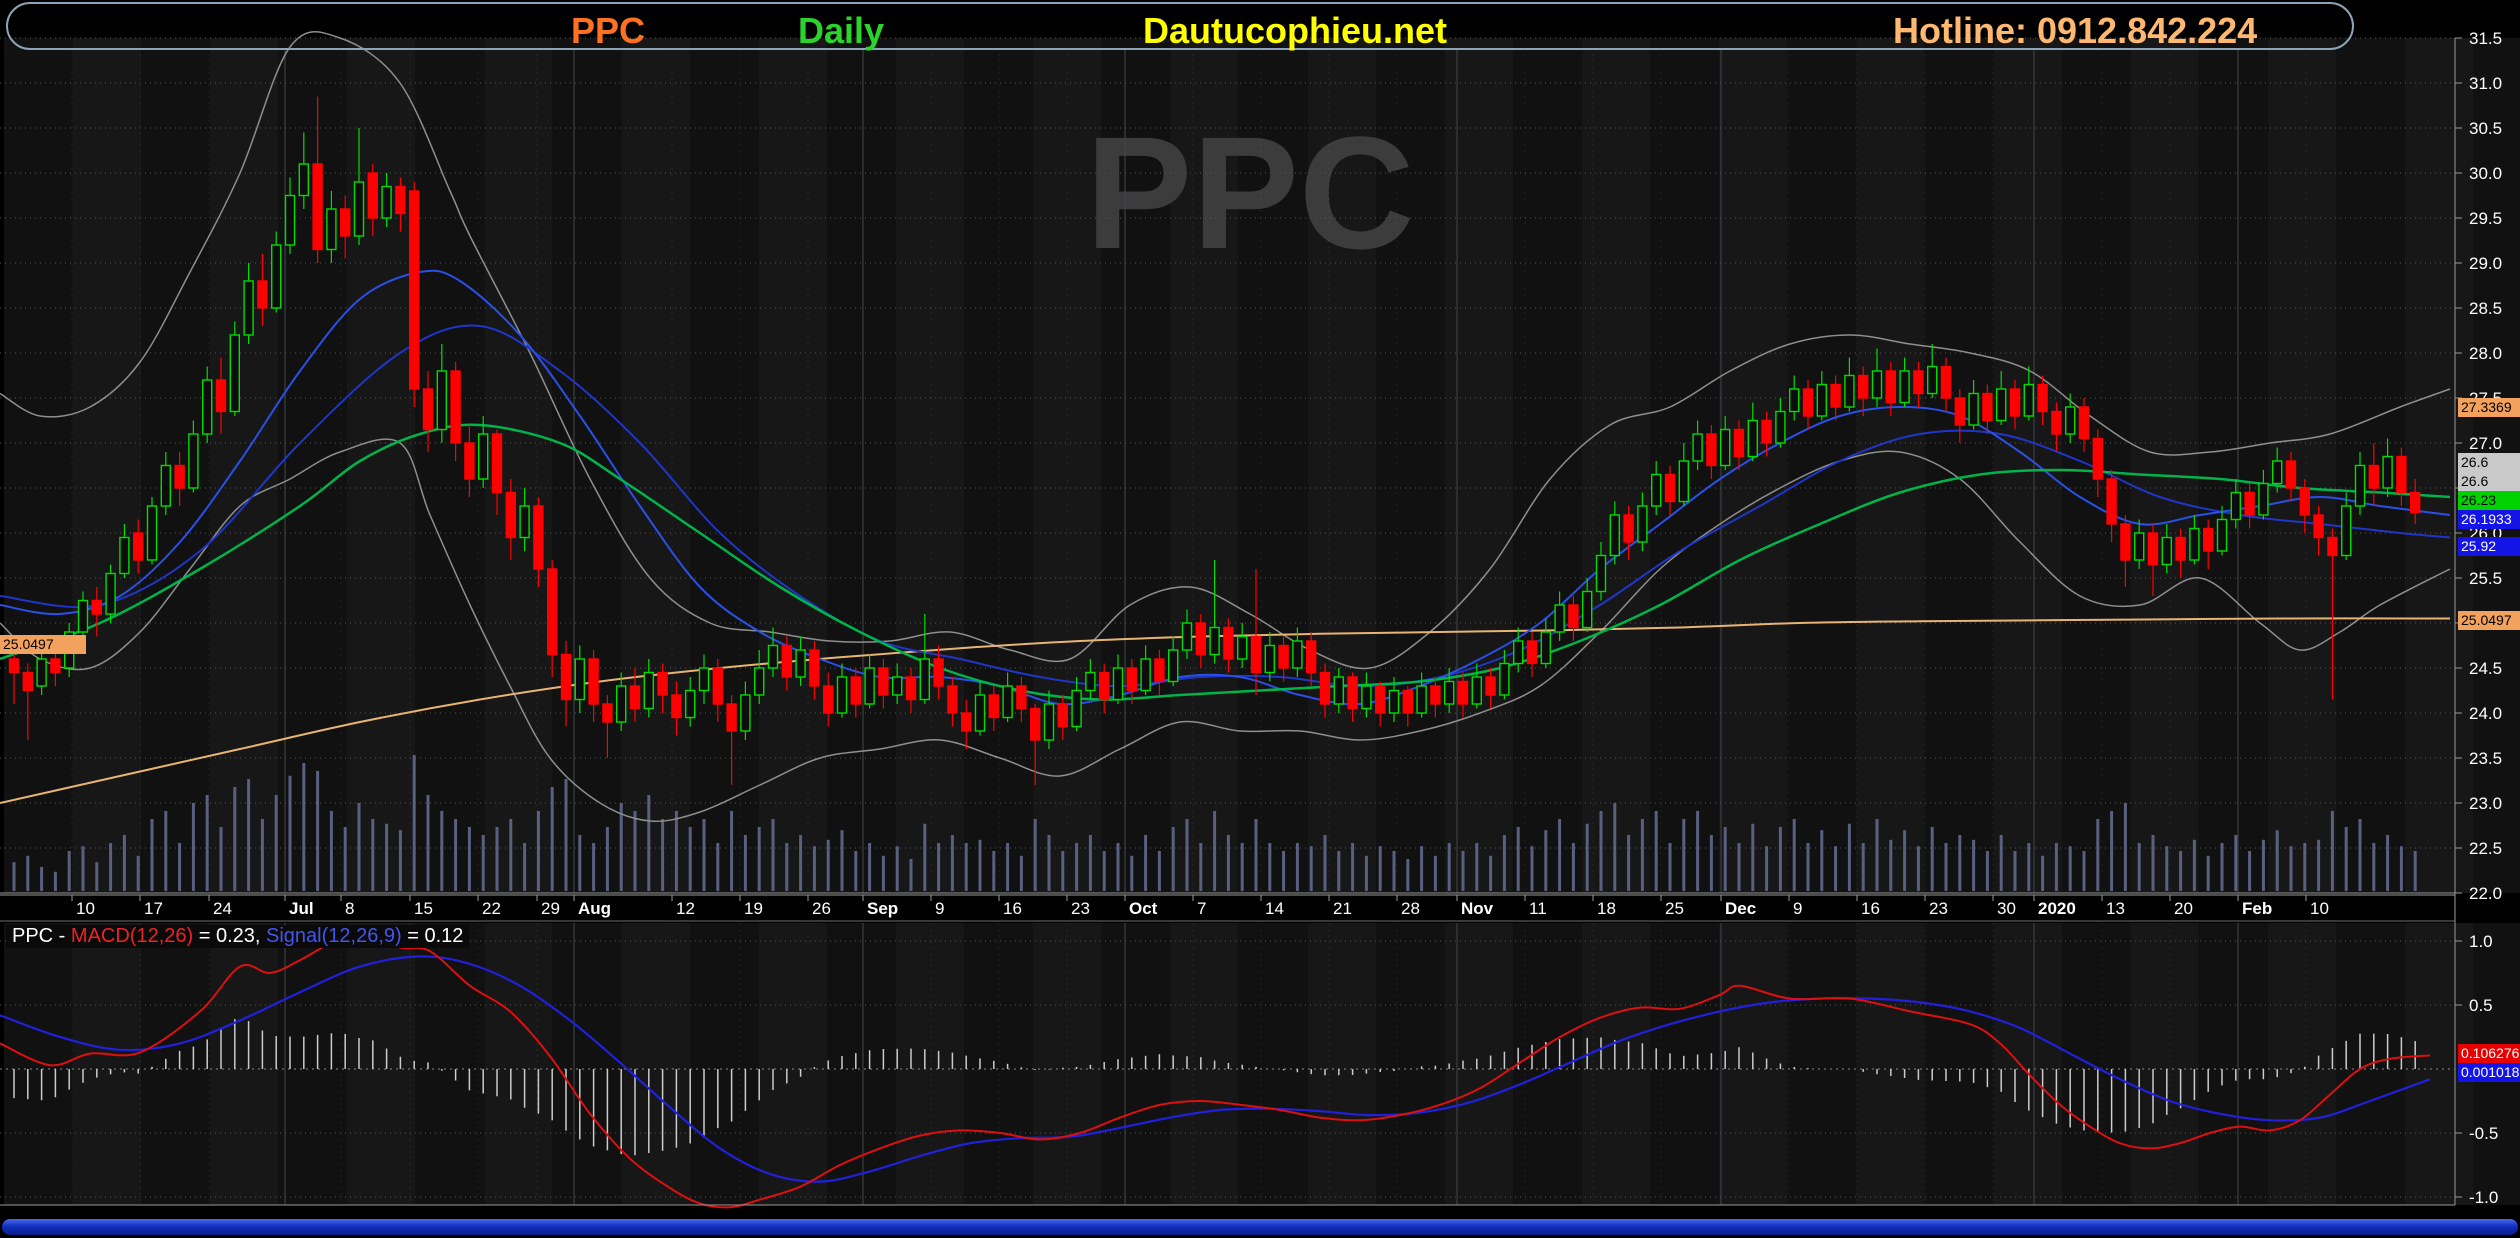 This screenshot has width=2520, height=1238. What do you see at coordinates (753, 908) in the screenshot?
I see `date-axis-label: 19` at bounding box center [753, 908].